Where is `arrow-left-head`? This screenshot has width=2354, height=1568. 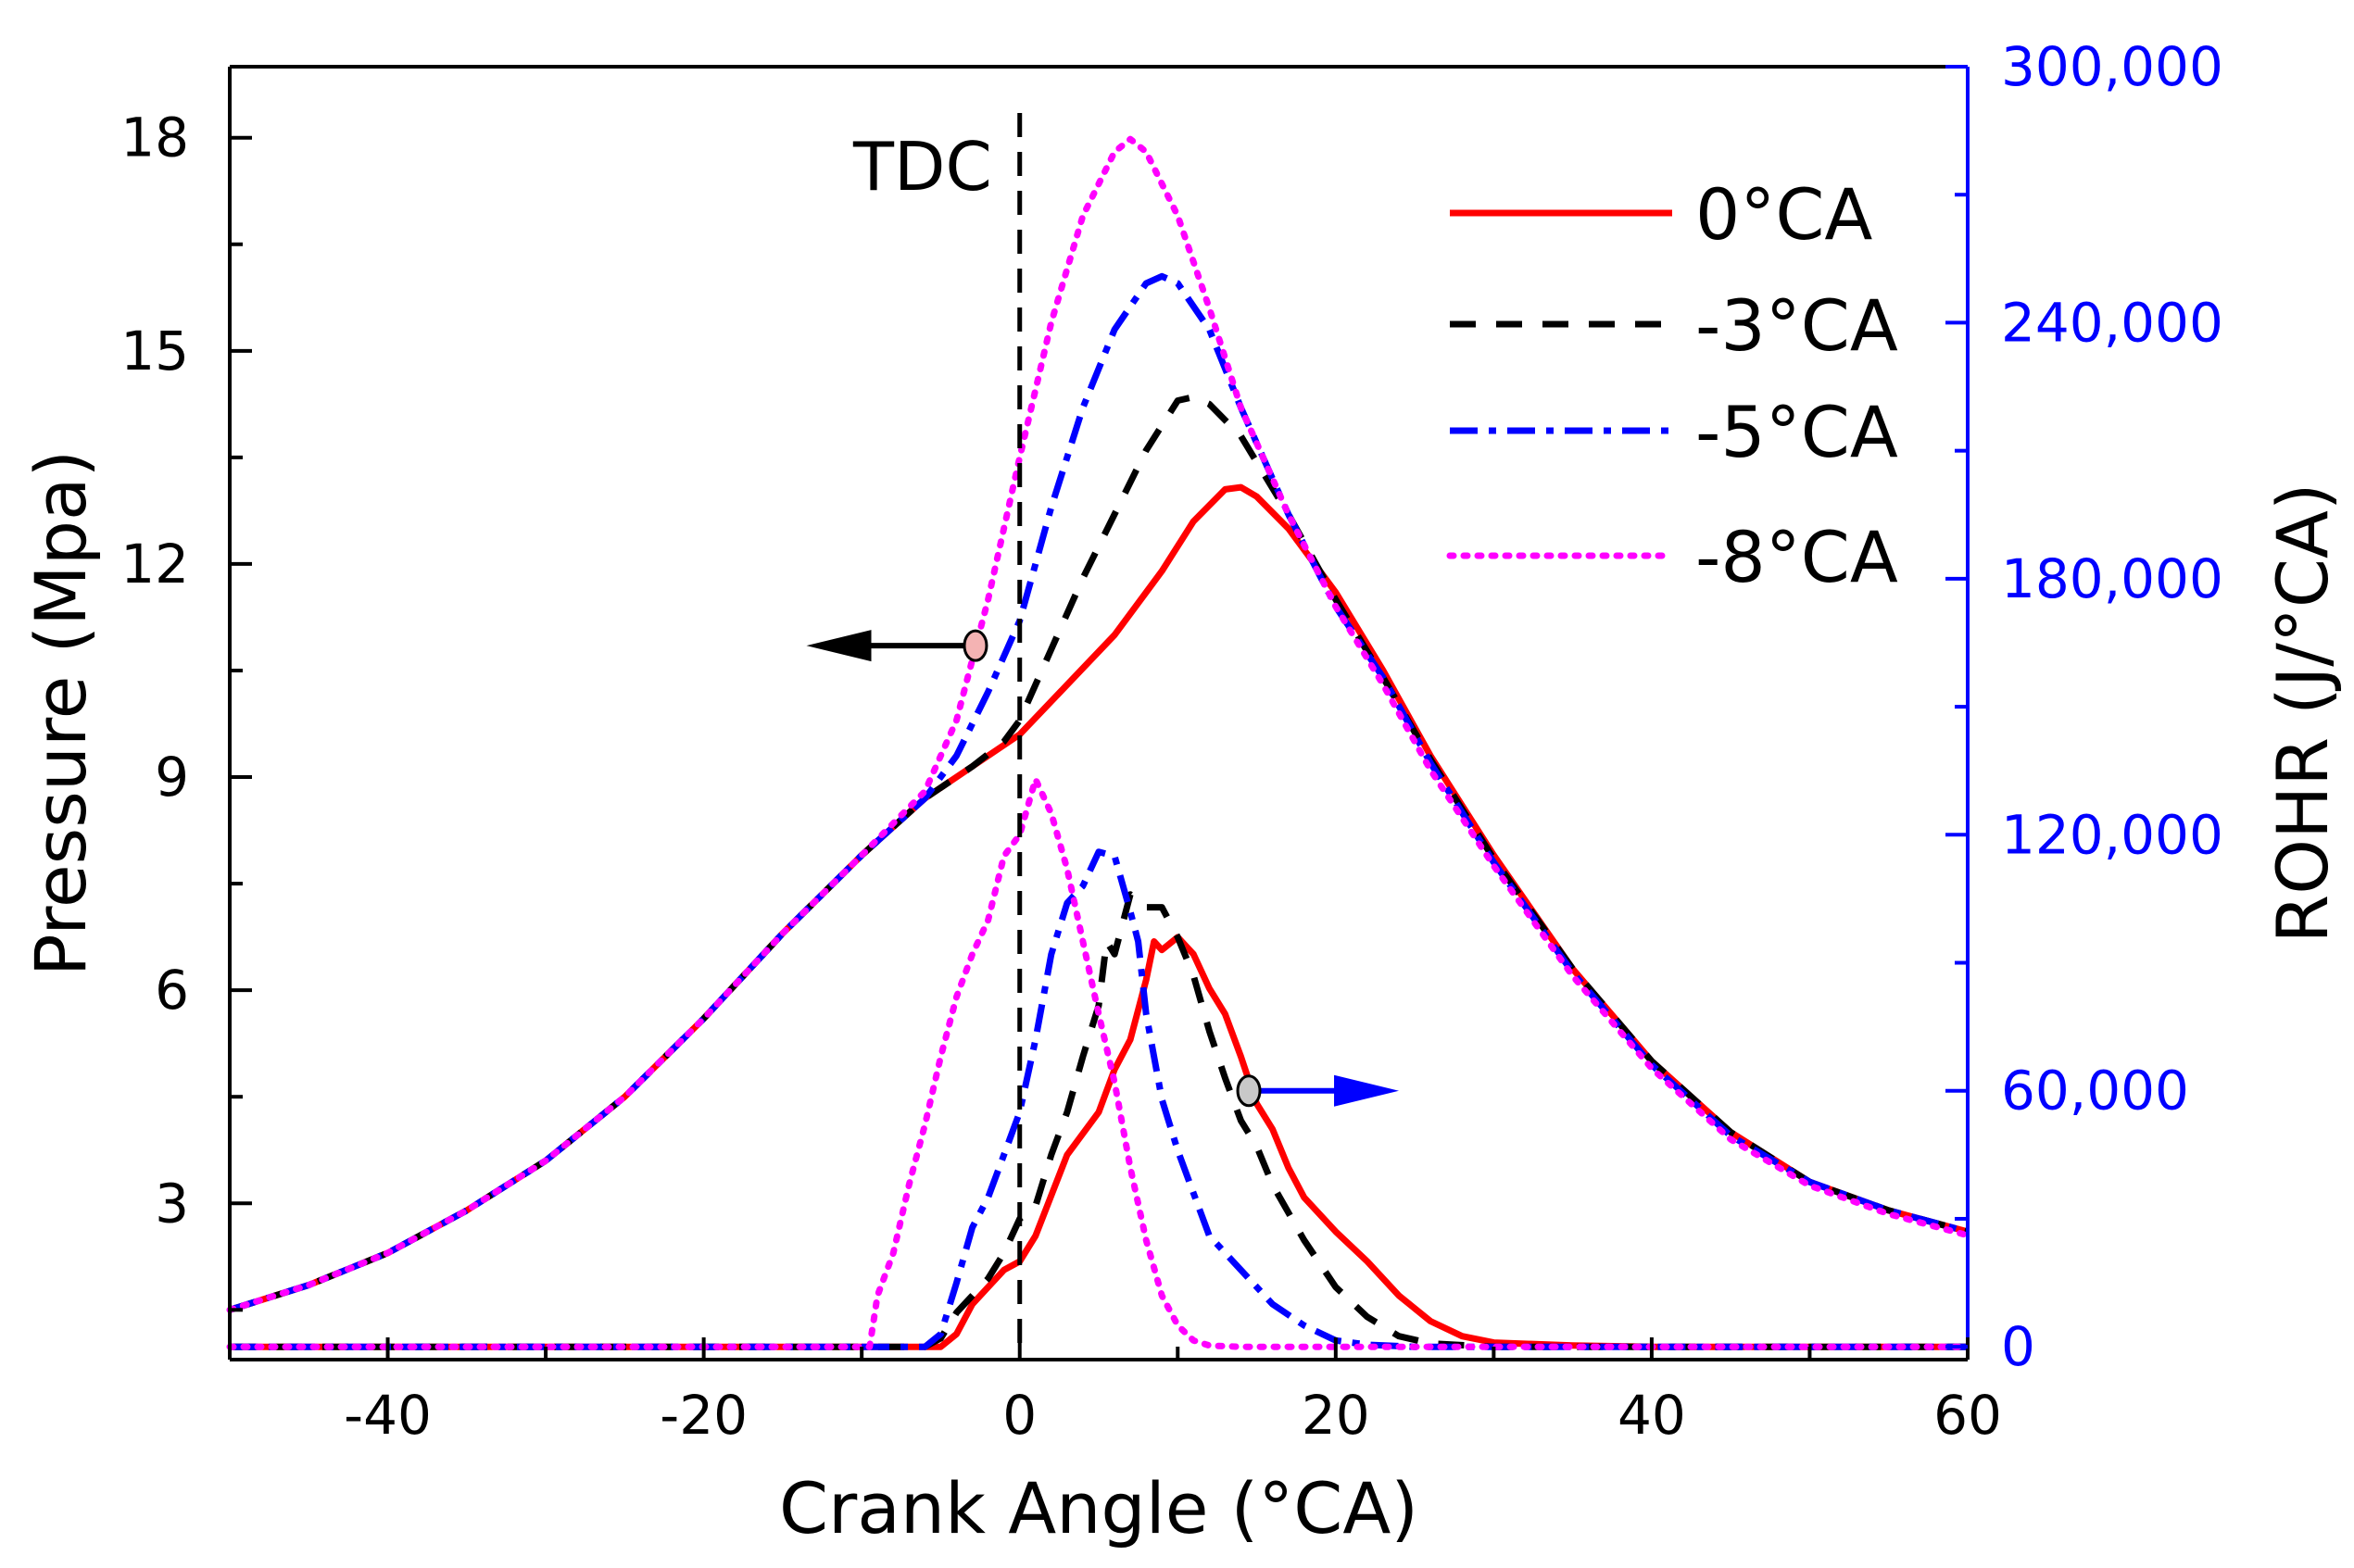 arrow-left-head is located at coordinates (839, 646).